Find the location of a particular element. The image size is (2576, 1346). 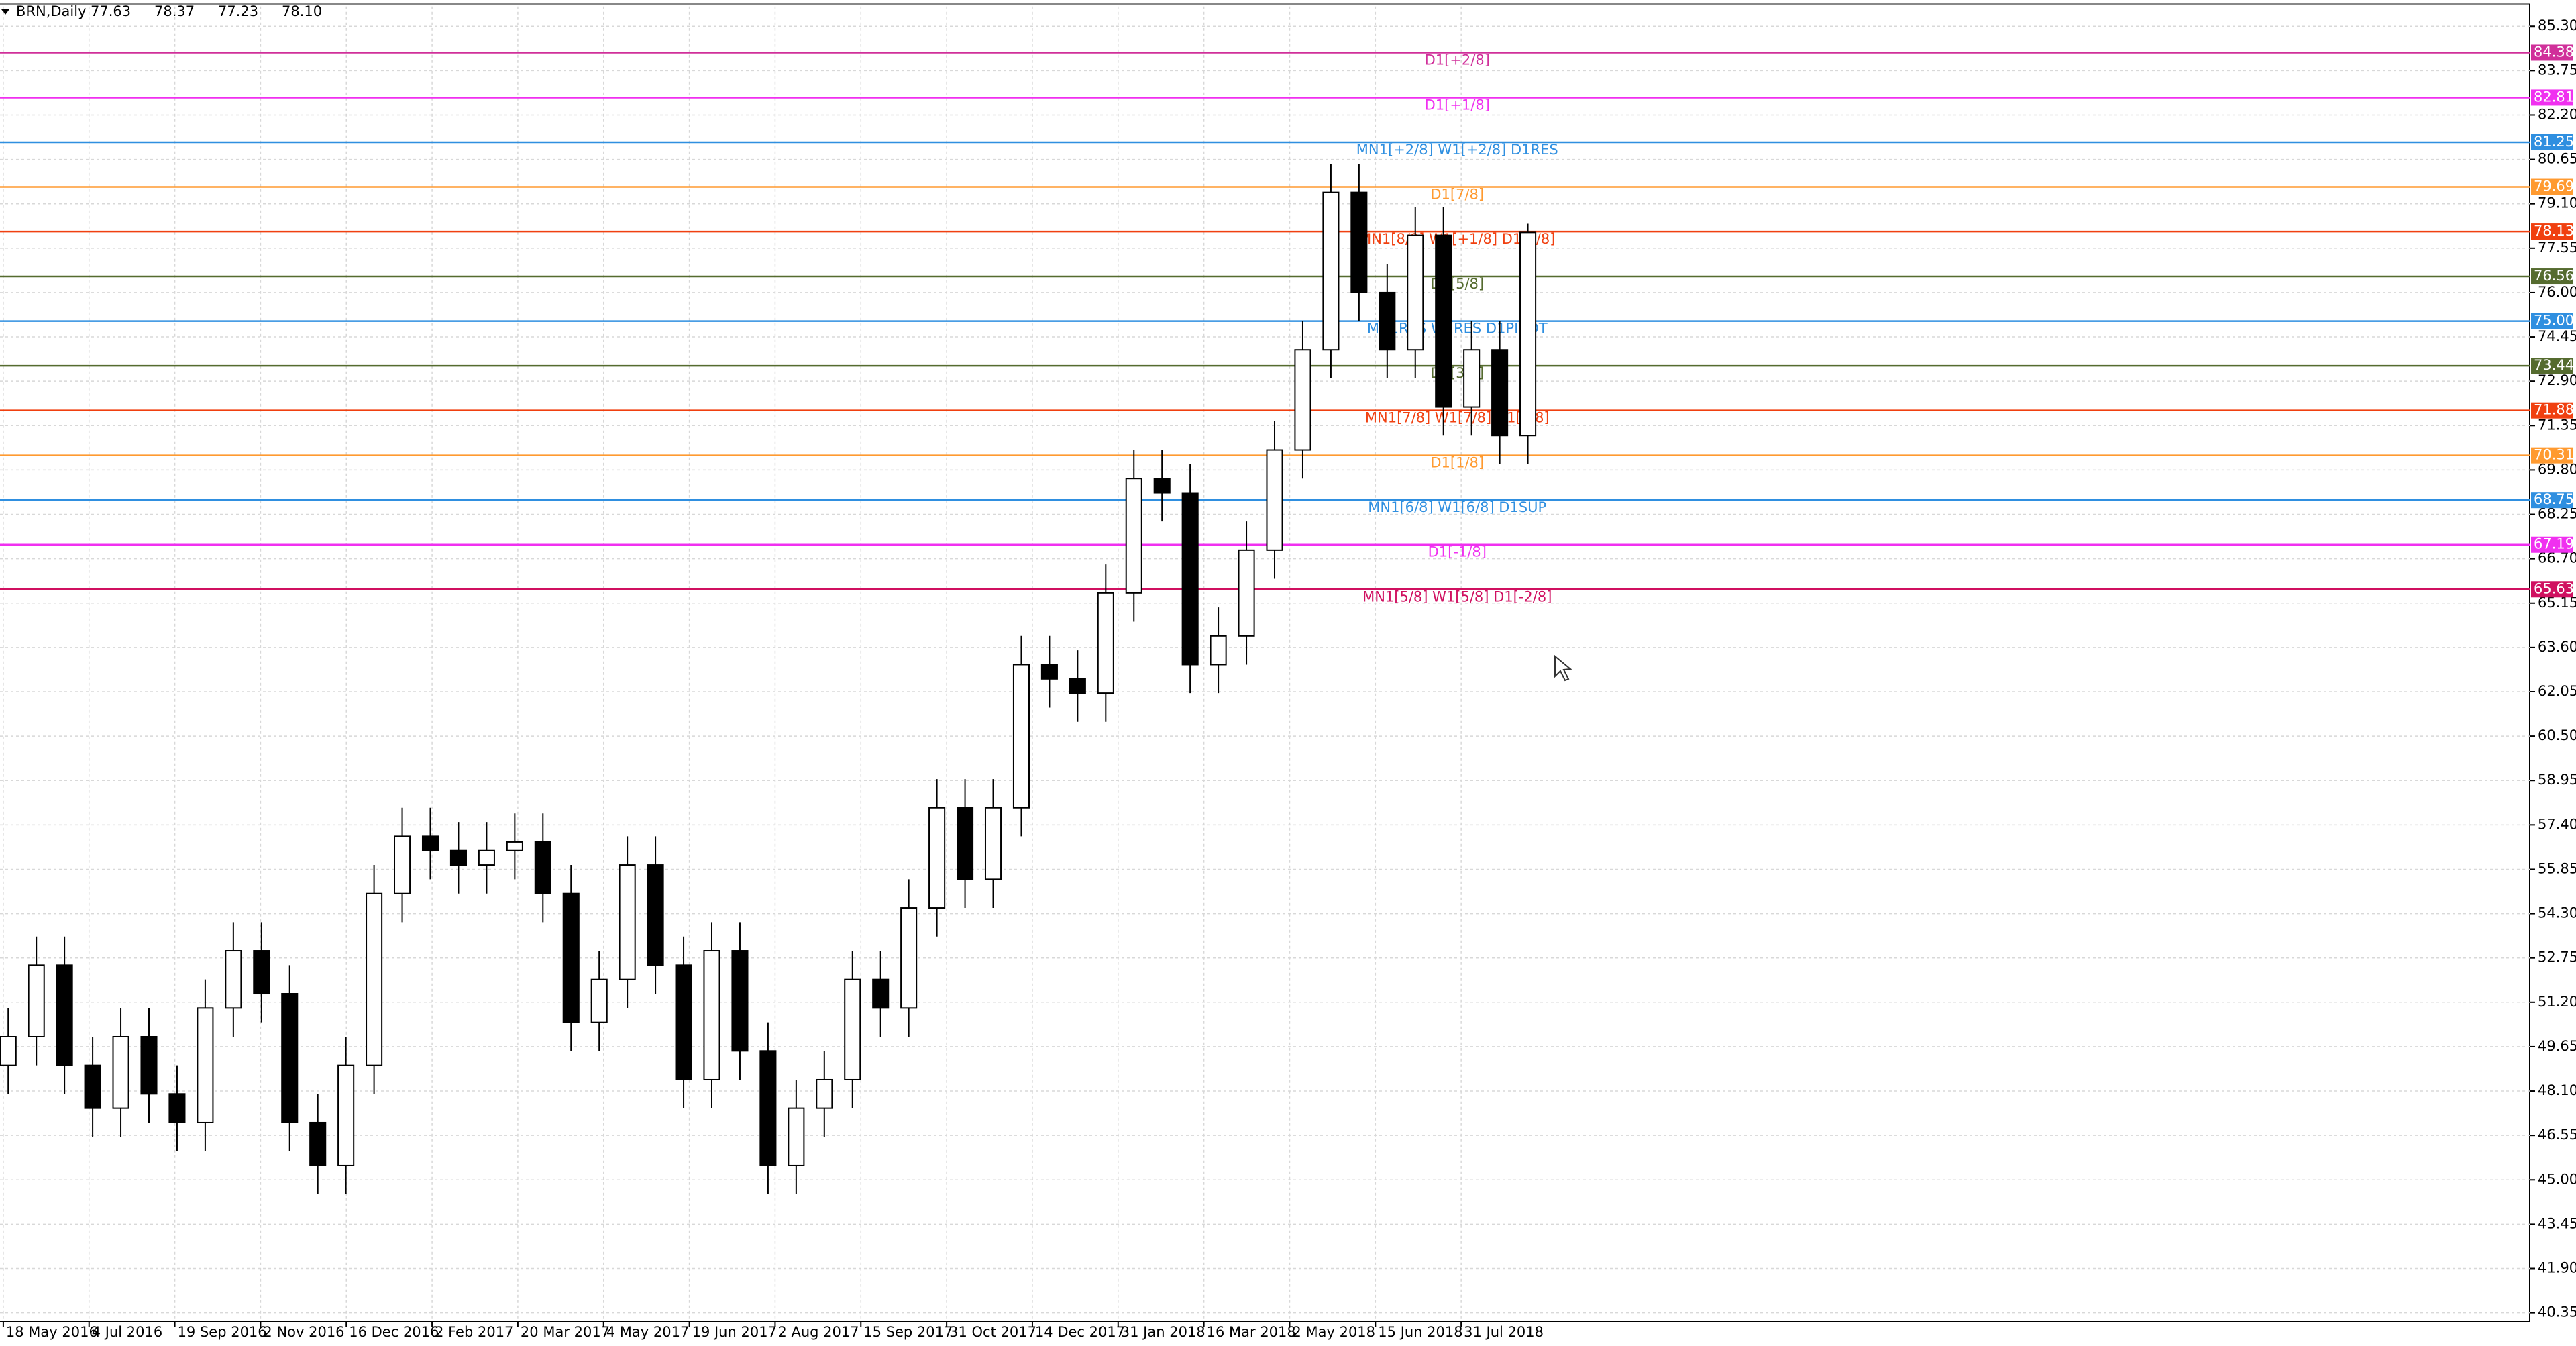

x-tick-label: 31 Oct 2017 is located at coordinates (992, 1332).